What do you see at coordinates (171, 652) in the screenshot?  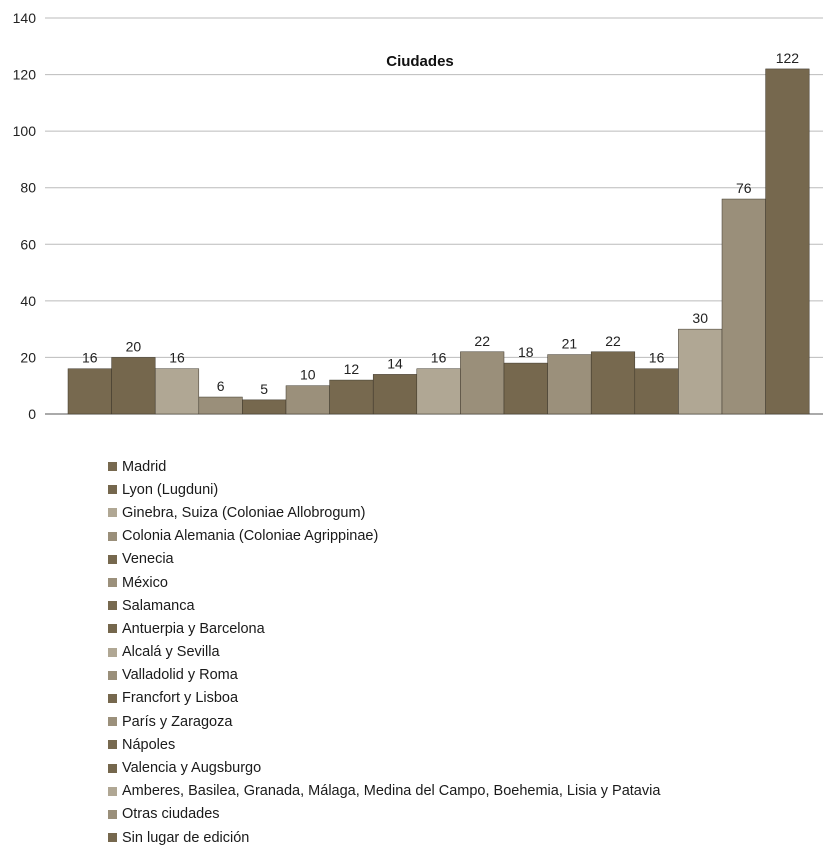 I see `legend-label: Alcalá y Sevilla` at bounding box center [171, 652].